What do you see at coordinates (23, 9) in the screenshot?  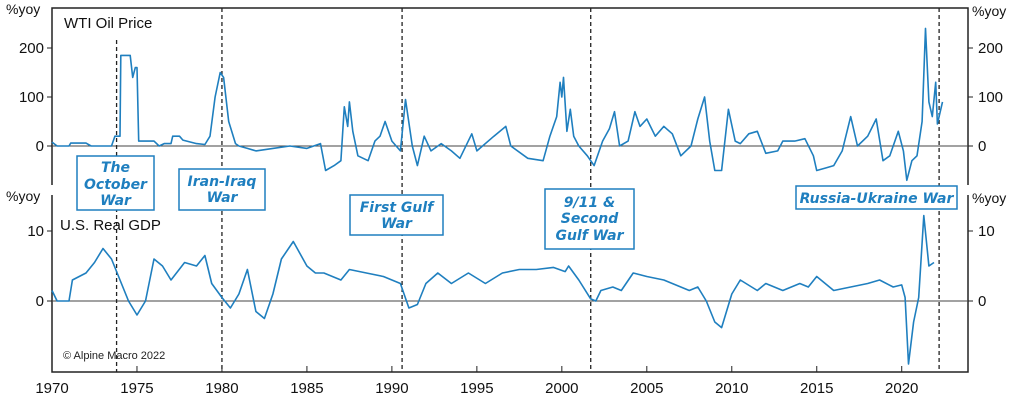 I see `oil-left-unit: %yoy` at bounding box center [23, 9].